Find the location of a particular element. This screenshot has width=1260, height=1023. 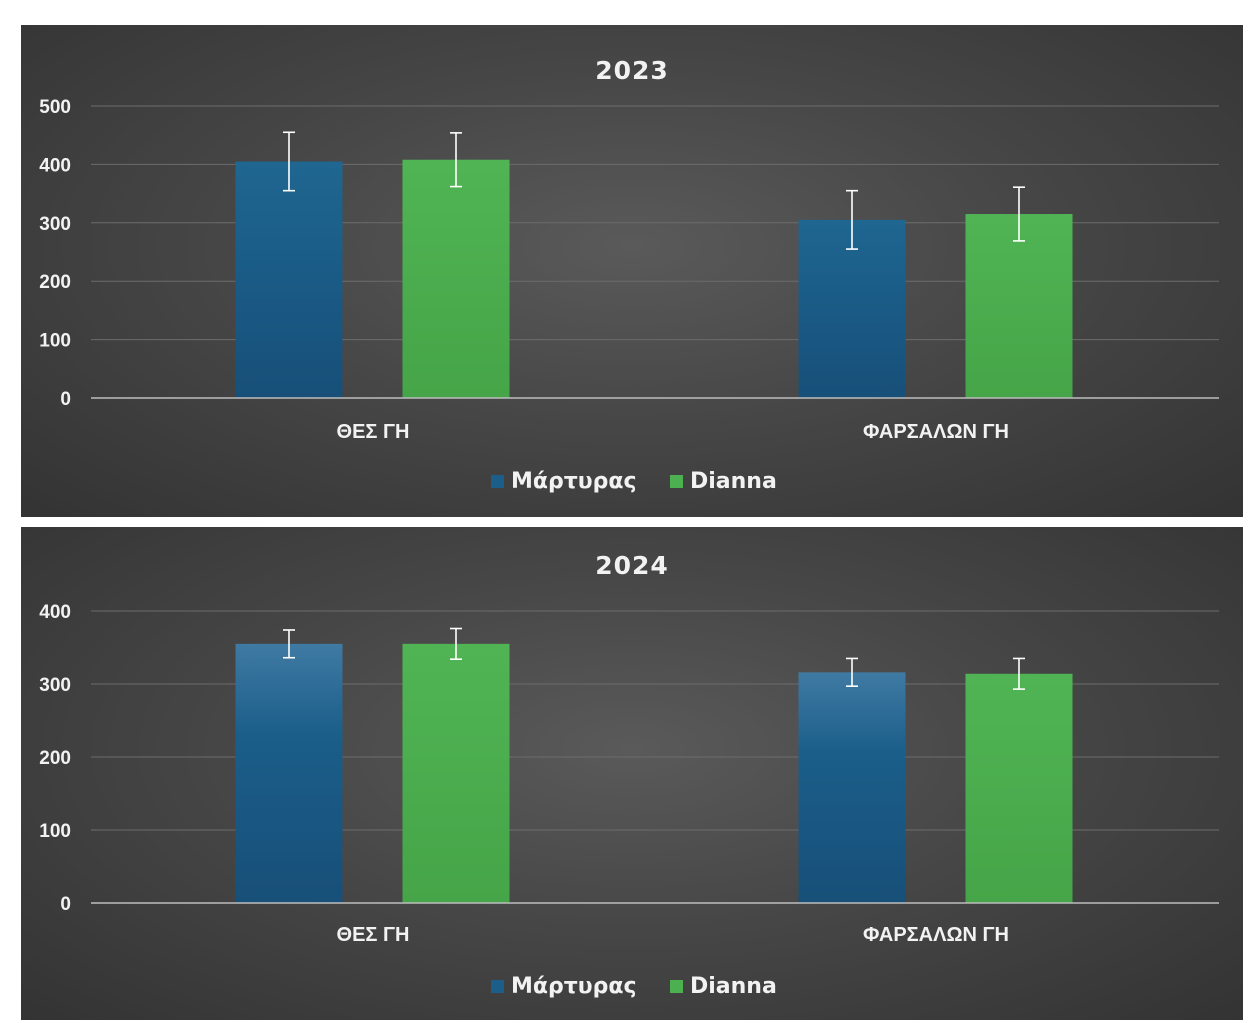

chart-title: 2023 is located at coordinates (632, 70).